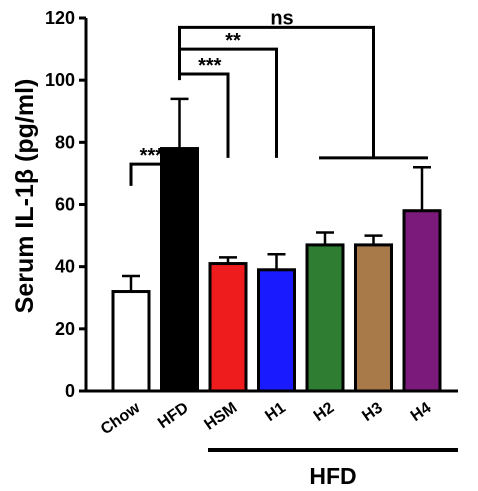 The width and height of the screenshot is (478, 491). Describe the element at coordinates (65, 205) in the screenshot. I see `y-tick-label: 60` at that location.